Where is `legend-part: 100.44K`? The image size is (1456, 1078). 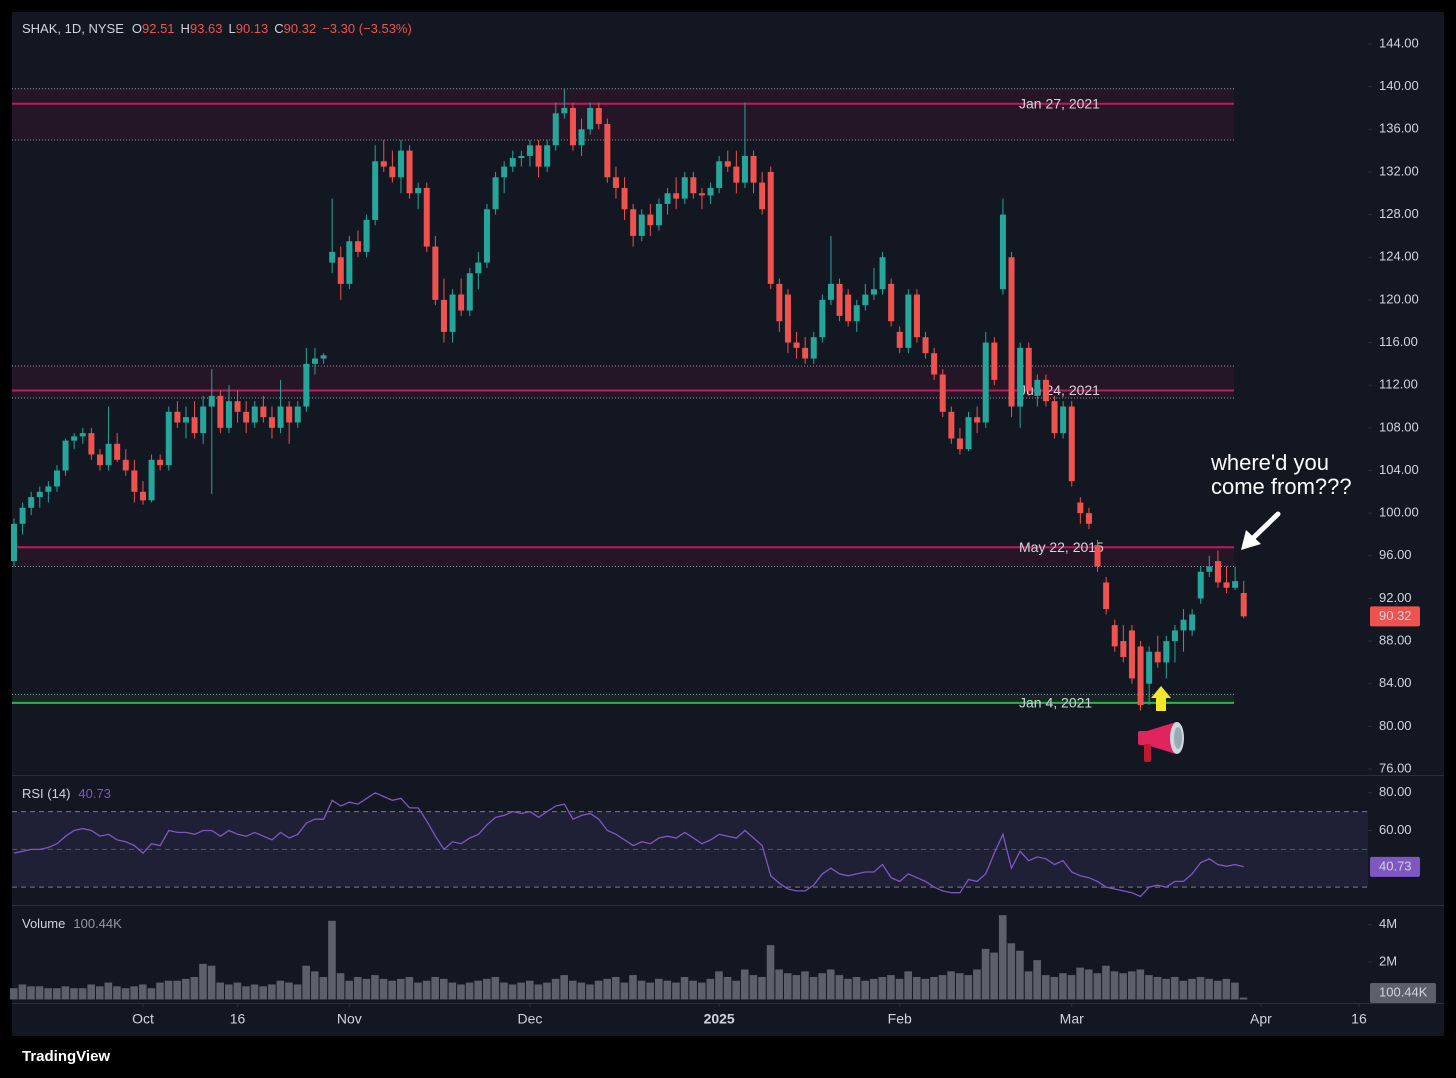
legend-part: 100.44K is located at coordinates (97, 923).